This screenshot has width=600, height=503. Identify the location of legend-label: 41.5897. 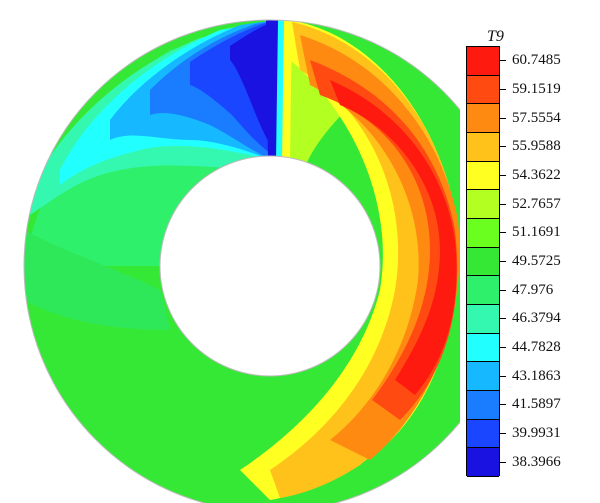
(536, 404).